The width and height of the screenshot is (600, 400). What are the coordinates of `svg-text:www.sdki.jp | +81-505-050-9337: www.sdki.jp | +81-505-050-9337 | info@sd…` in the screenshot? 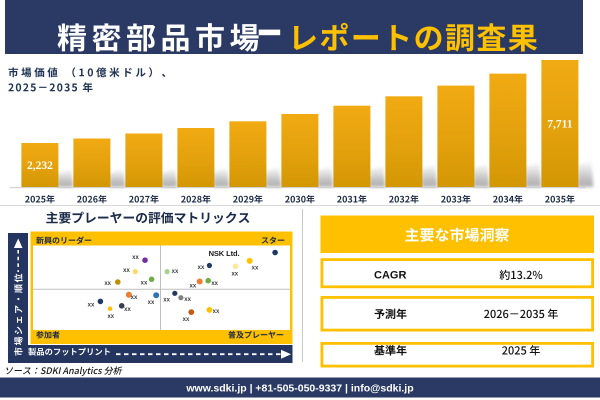 It's located at (299, 388).